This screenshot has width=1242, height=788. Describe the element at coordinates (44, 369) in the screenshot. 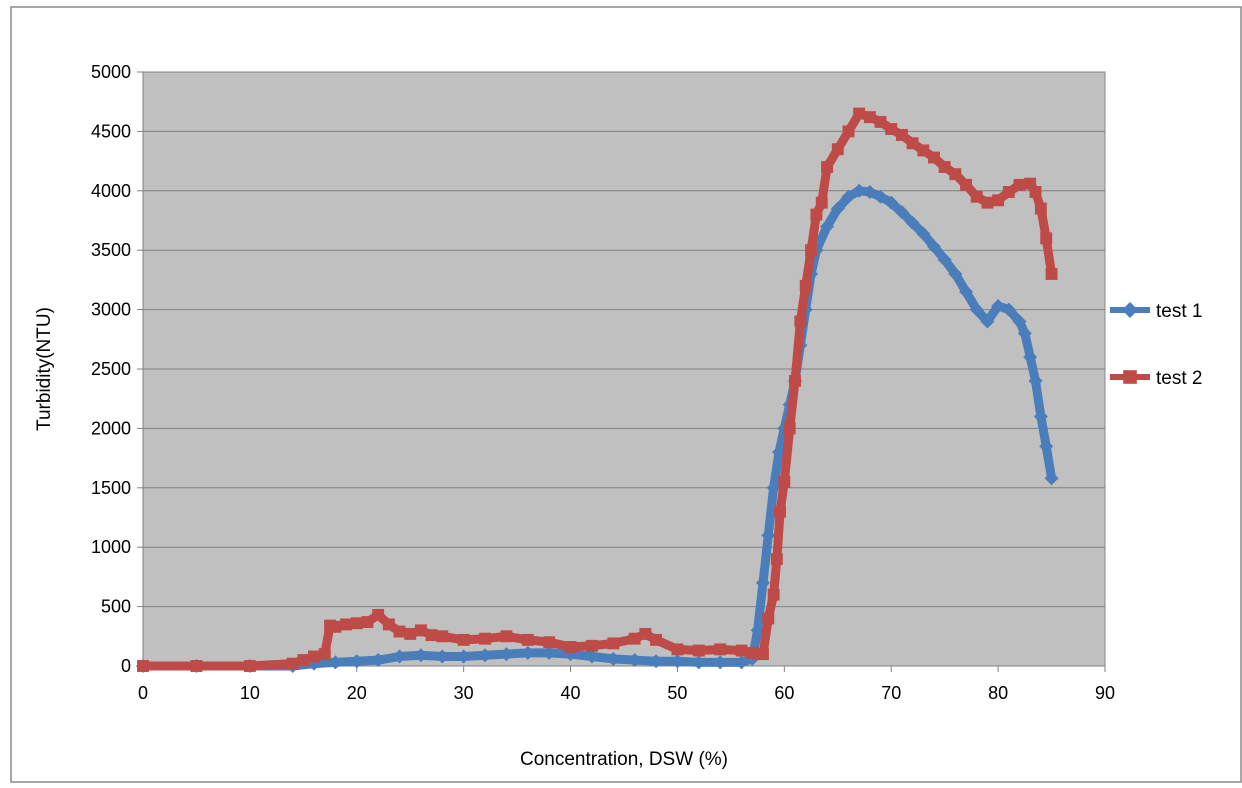

I see `y-axis-label: Turbidity(NTU)` at that location.